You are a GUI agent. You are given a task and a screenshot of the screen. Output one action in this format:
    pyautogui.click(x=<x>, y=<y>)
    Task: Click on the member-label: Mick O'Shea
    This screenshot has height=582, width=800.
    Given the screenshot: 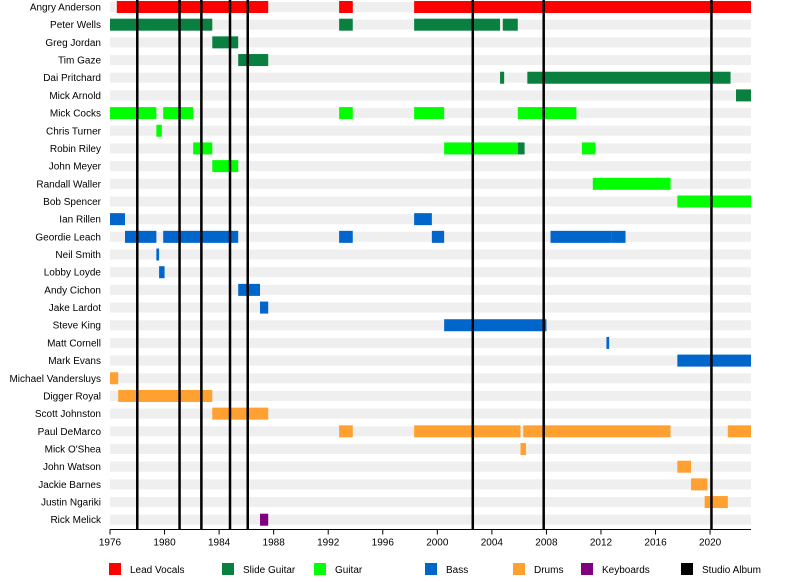 What is the action you would take?
    pyautogui.click(x=73, y=450)
    